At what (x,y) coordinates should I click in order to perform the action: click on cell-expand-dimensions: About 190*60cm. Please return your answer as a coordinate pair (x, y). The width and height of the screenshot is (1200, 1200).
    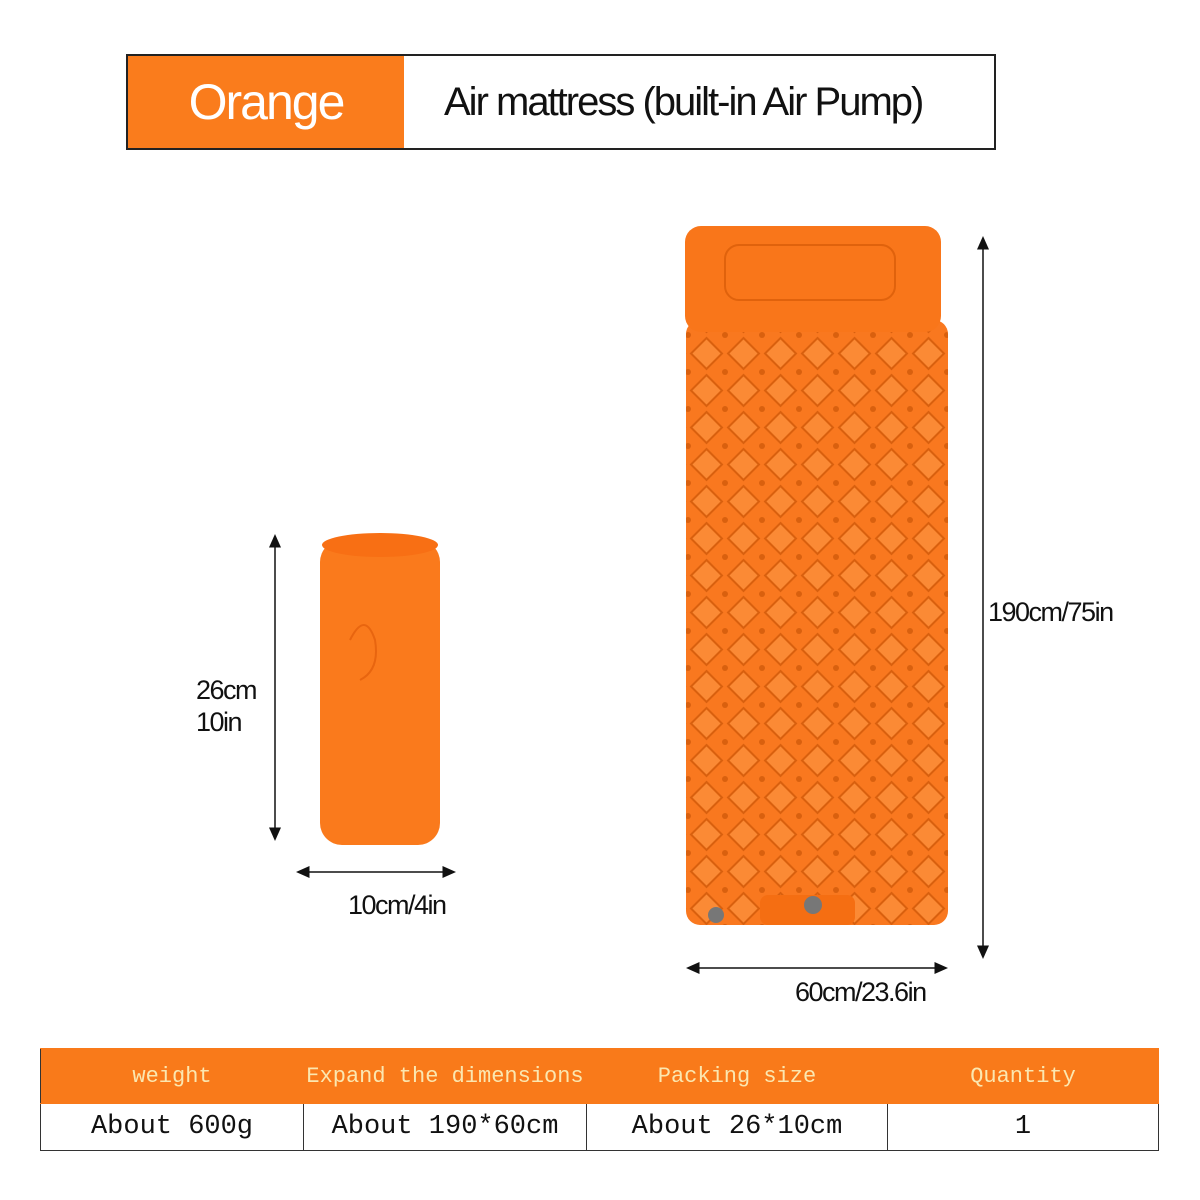
    Looking at the image, I should click on (445, 1127).